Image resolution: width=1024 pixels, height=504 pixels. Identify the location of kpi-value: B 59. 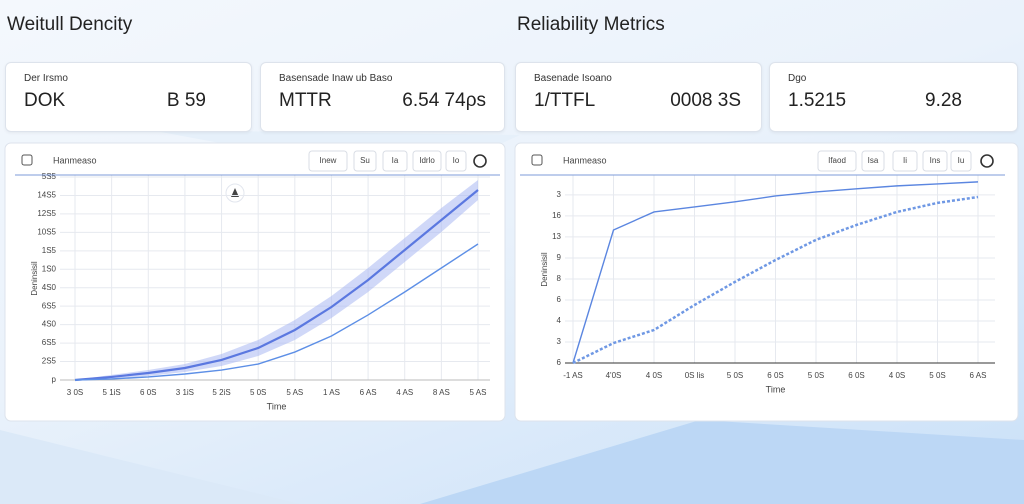
(186, 100).